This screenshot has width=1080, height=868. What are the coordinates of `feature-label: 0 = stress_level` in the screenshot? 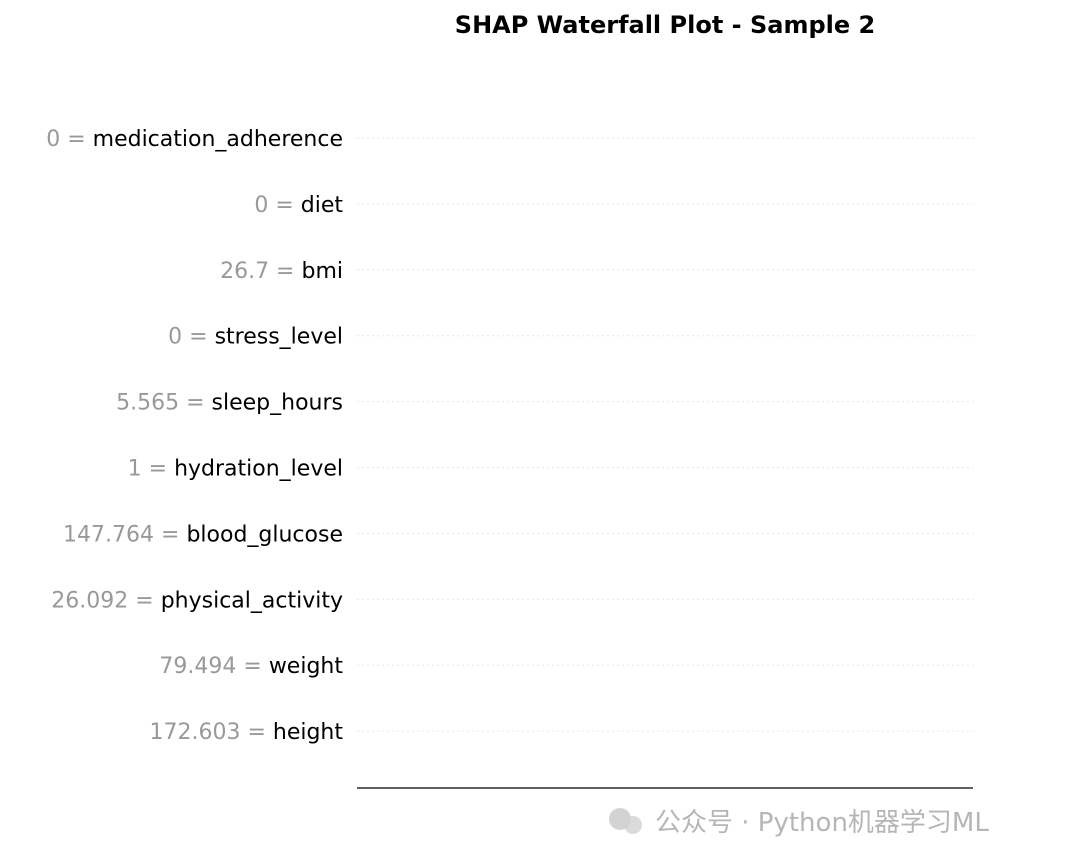 It's located at (255, 337).